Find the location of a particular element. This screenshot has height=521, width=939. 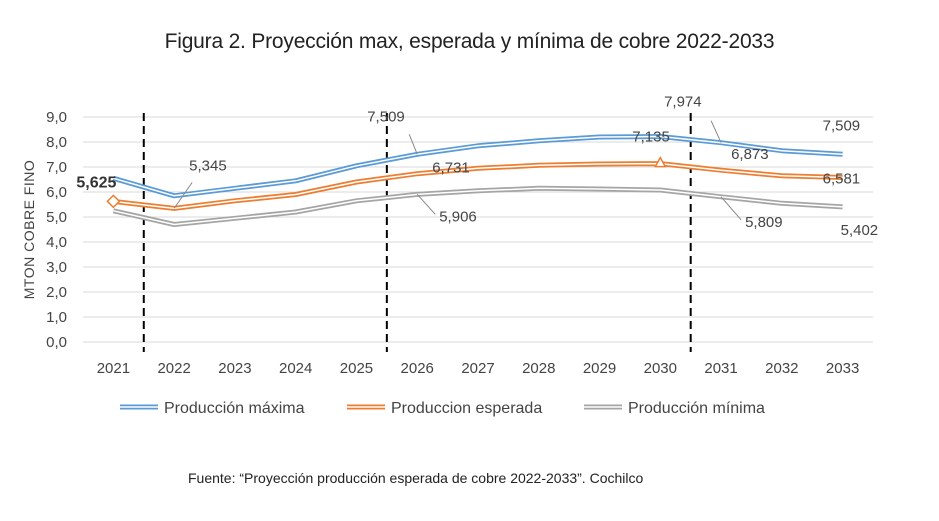

x-tick-label: 2026 is located at coordinates (417, 368).